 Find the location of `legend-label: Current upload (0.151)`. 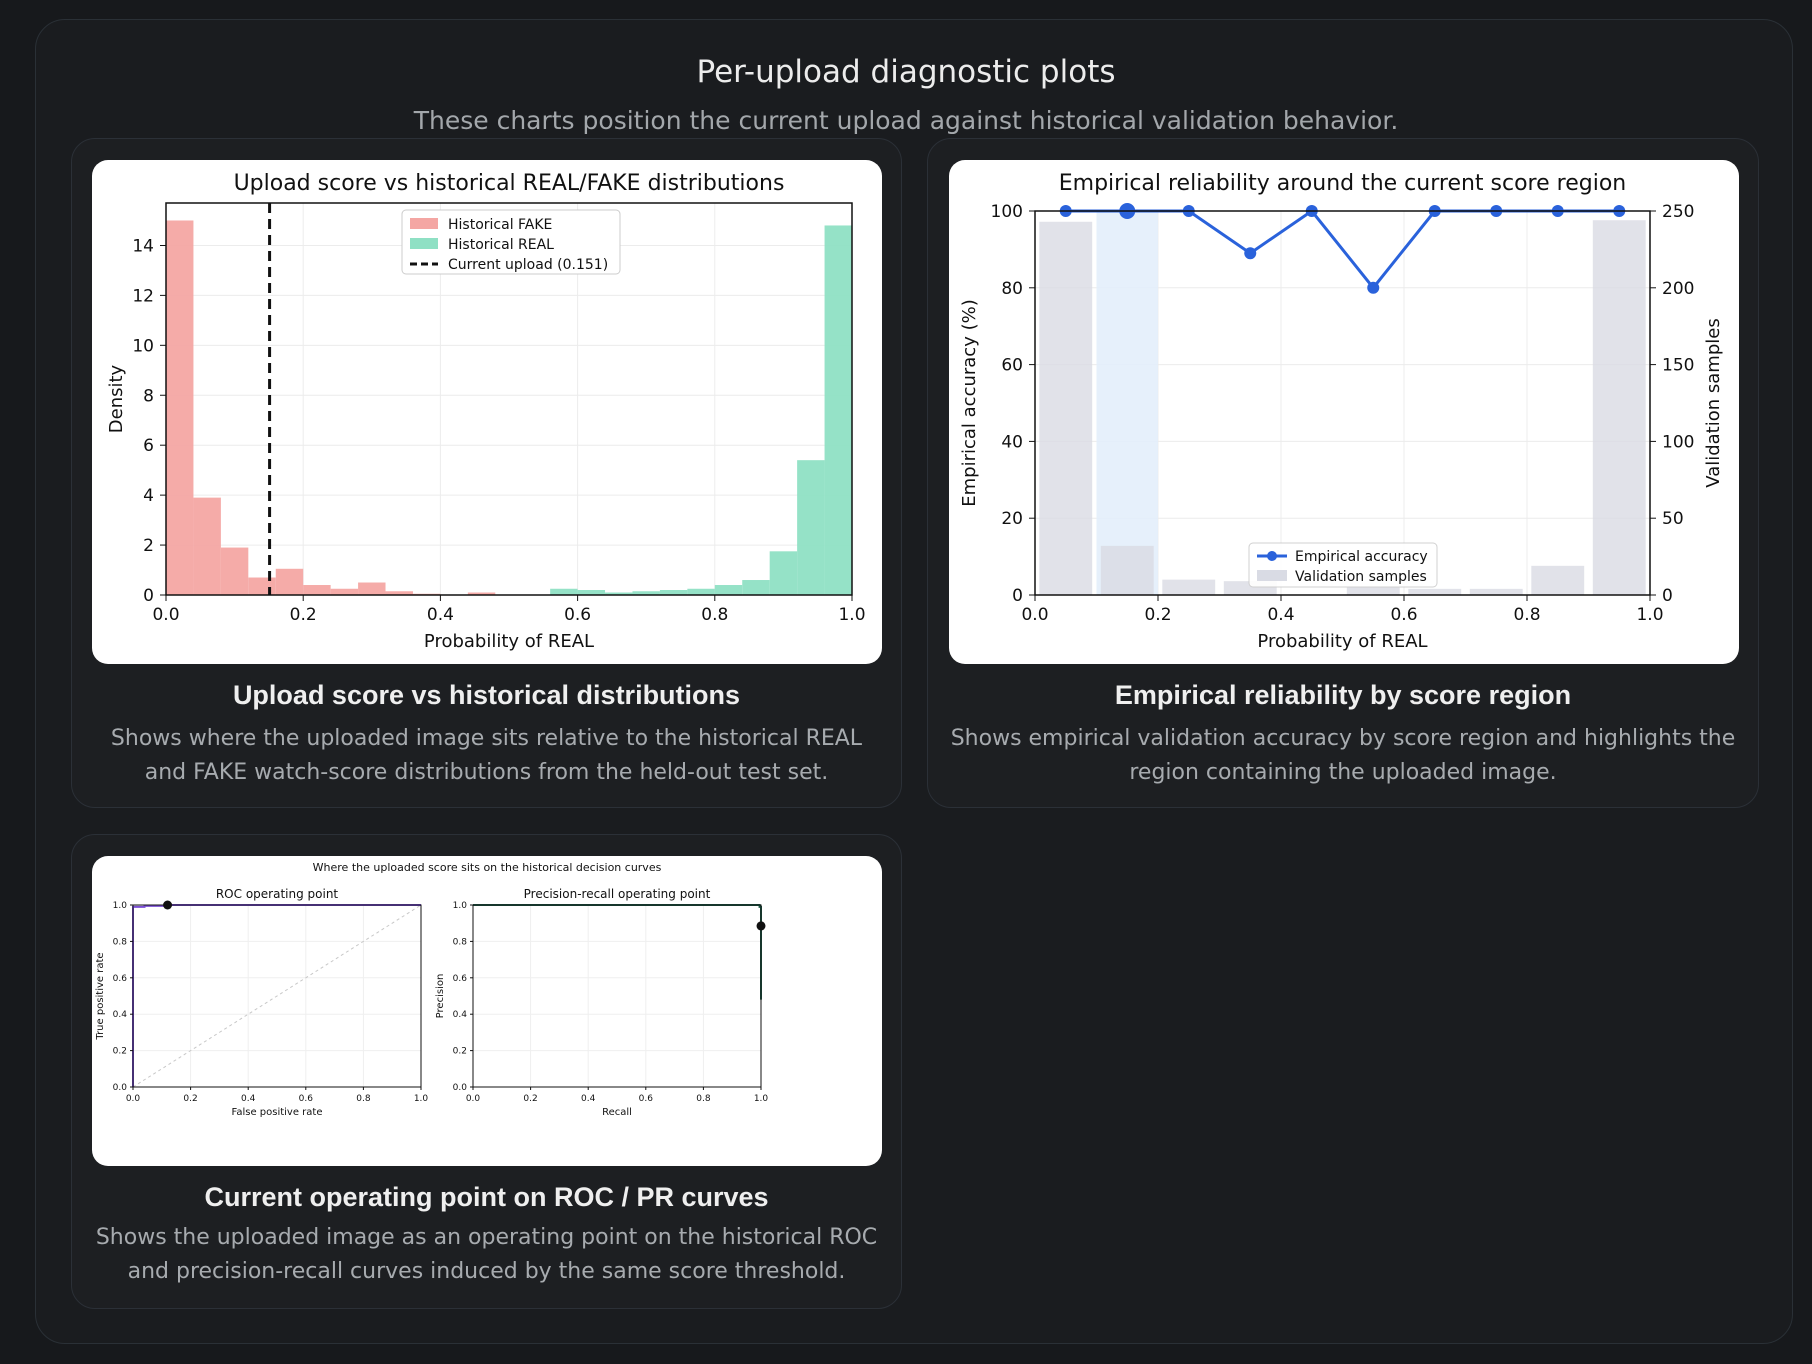

legend-label: Current upload (0.151) is located at coordinates (528, 265).